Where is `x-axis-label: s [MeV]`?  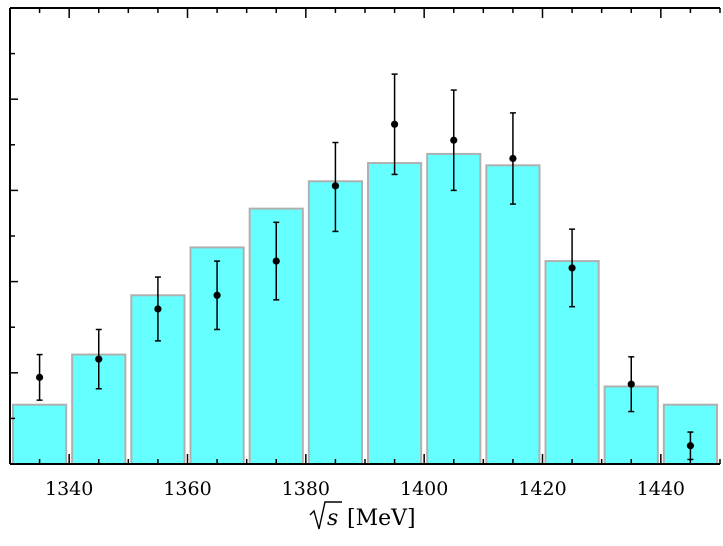 x-axis-label: s [MeV] is located at coordinates (362, 516).